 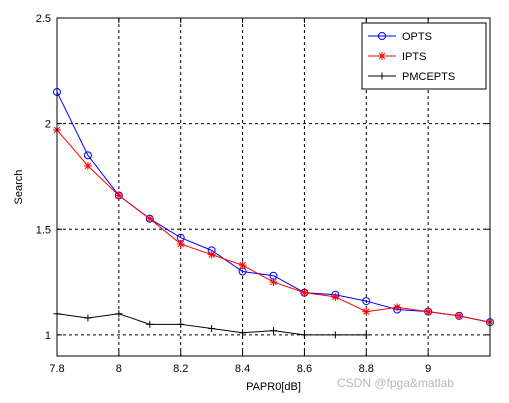 I want to click on legend-label-opts: OPTS, so click(x=417, y=37).